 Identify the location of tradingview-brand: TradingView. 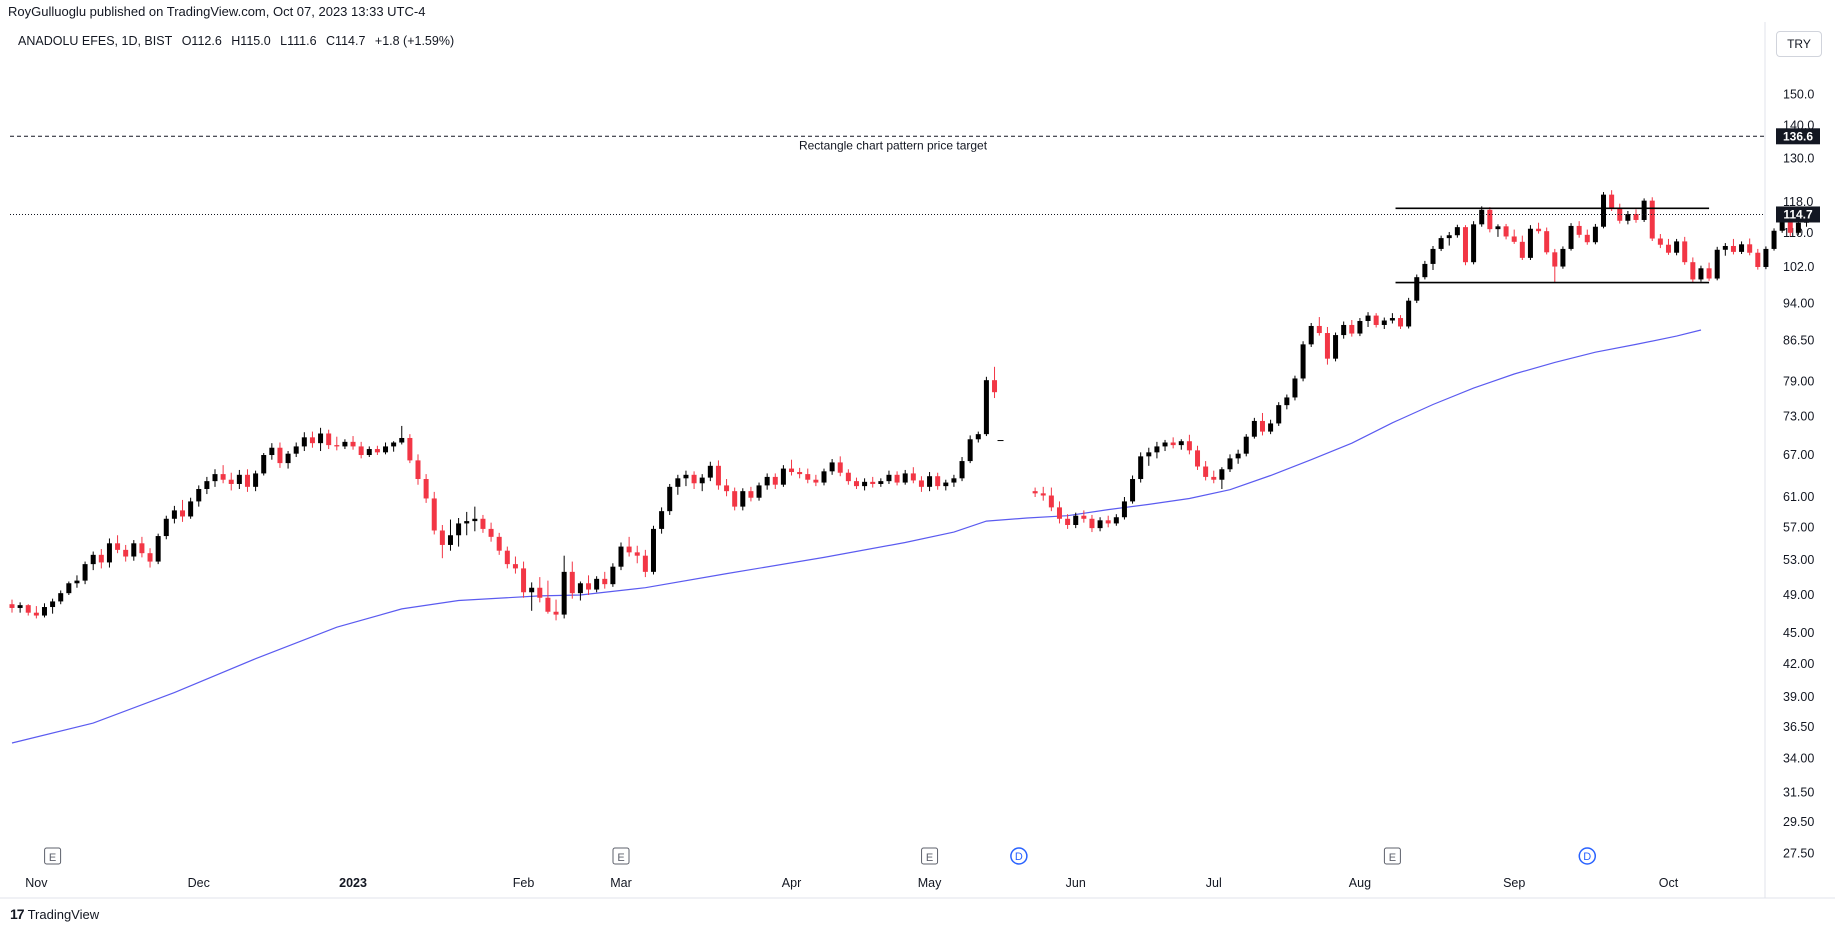
(63, 914).